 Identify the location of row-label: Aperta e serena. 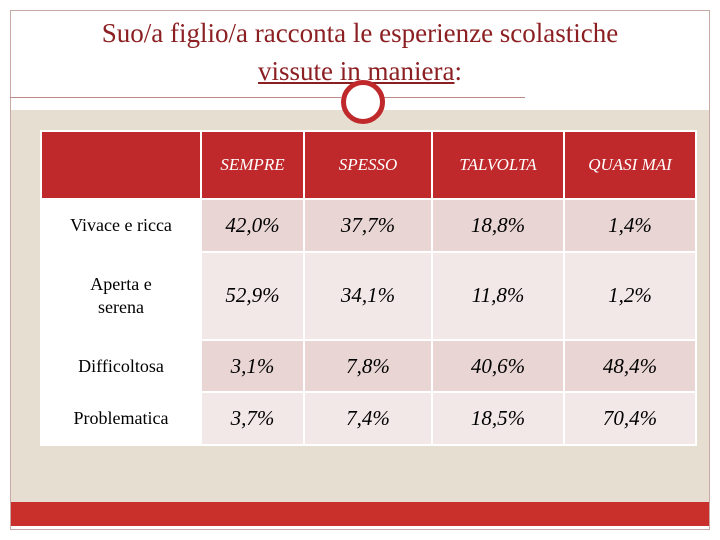
(121, 295).